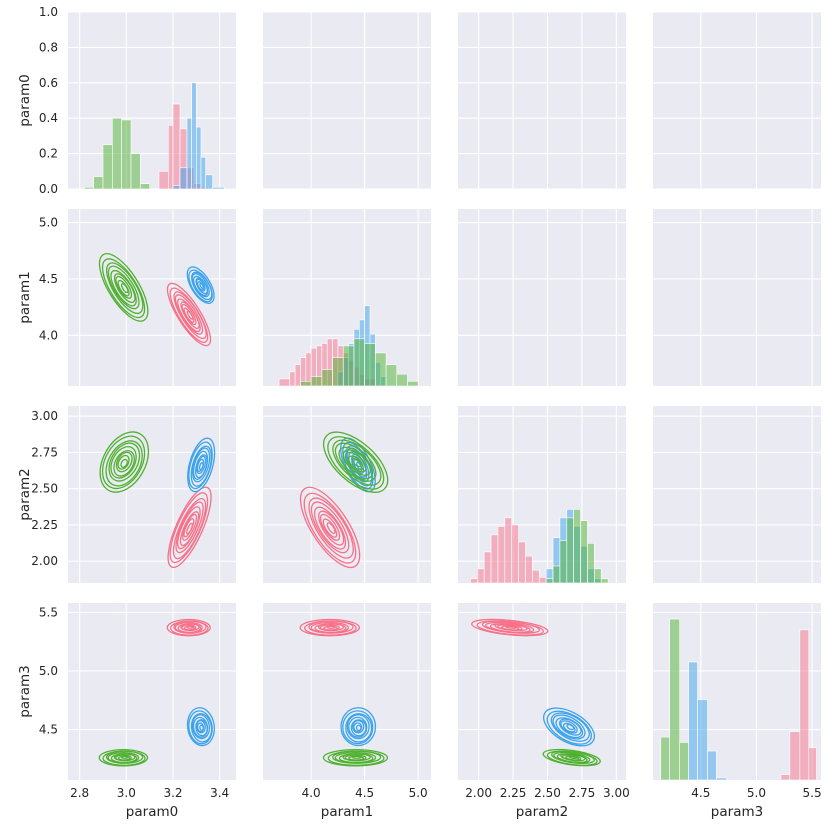  What do you see at coordinates (616, 793) in the screenshot?
I see `x-tick-label-param2: 3.00` at bounding box center [616, 793].